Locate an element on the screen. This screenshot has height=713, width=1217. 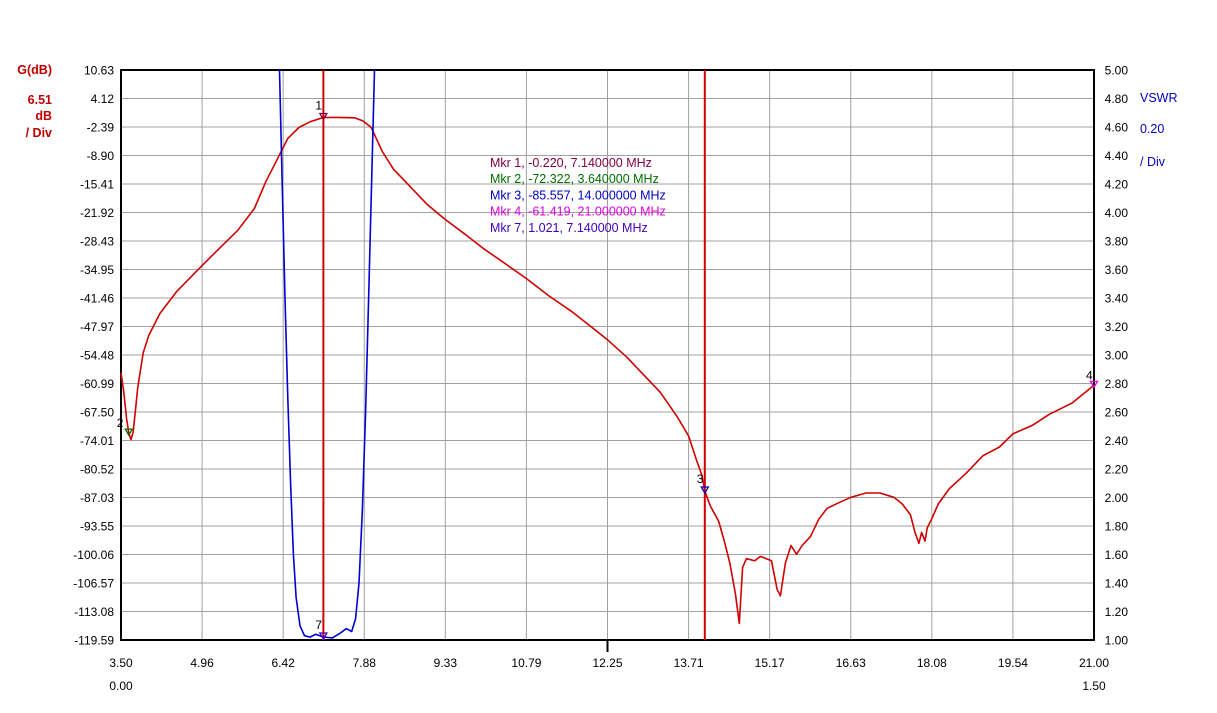
marker-4-triangle is located at coordinates (1094, 384).